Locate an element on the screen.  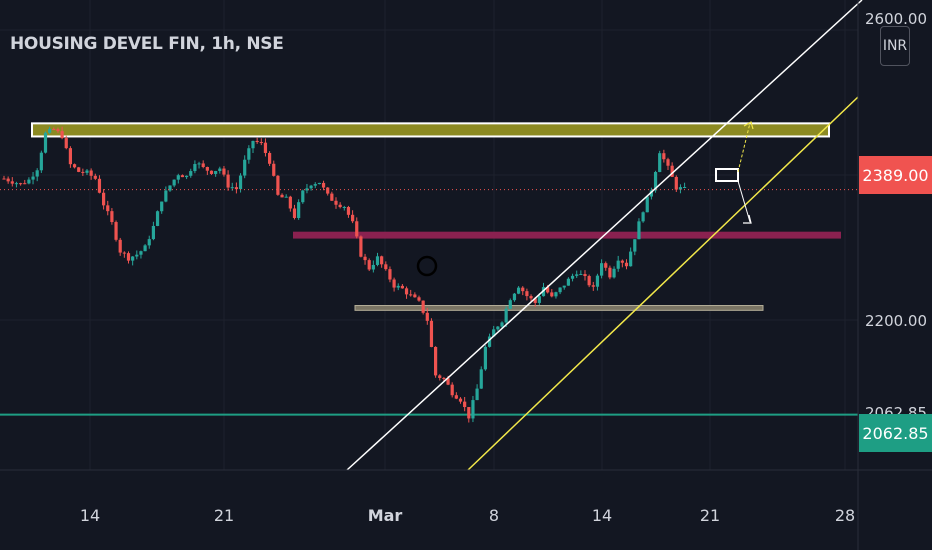
forecast-down-arrow is located at coordinates (744, 201).